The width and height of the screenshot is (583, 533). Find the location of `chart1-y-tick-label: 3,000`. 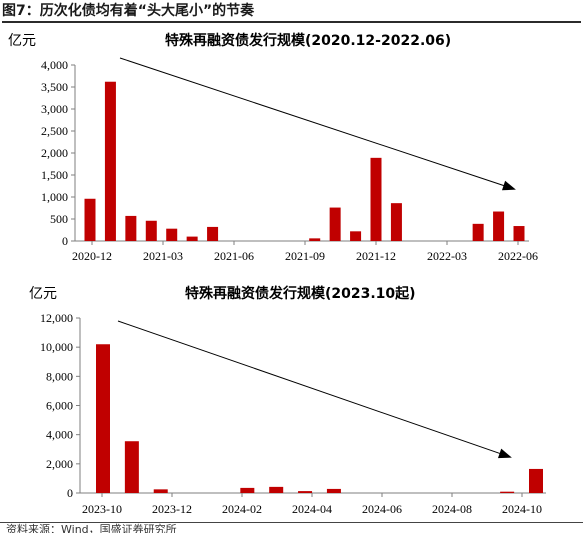

chart1-y-tick-label: 3,000 is located at coordinates (54, 109).